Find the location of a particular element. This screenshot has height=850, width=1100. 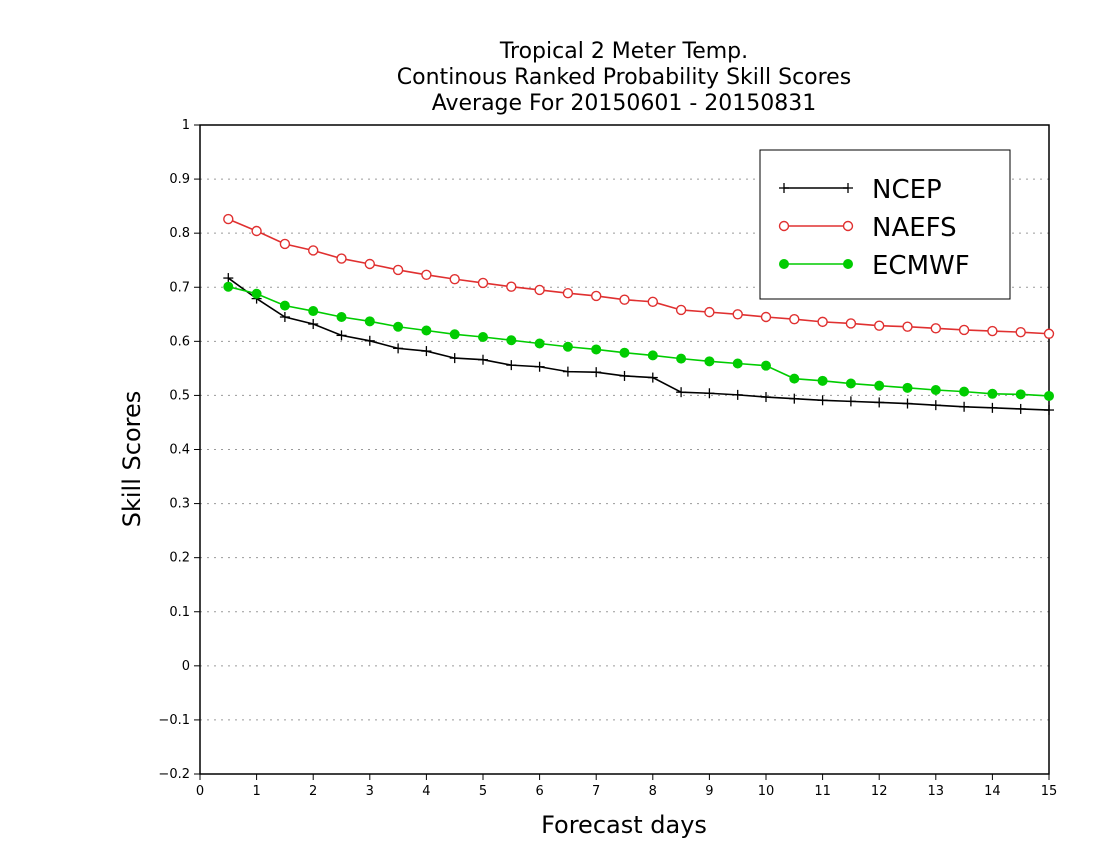

y-tick-label: 1 is located at coordinates (186, 125).